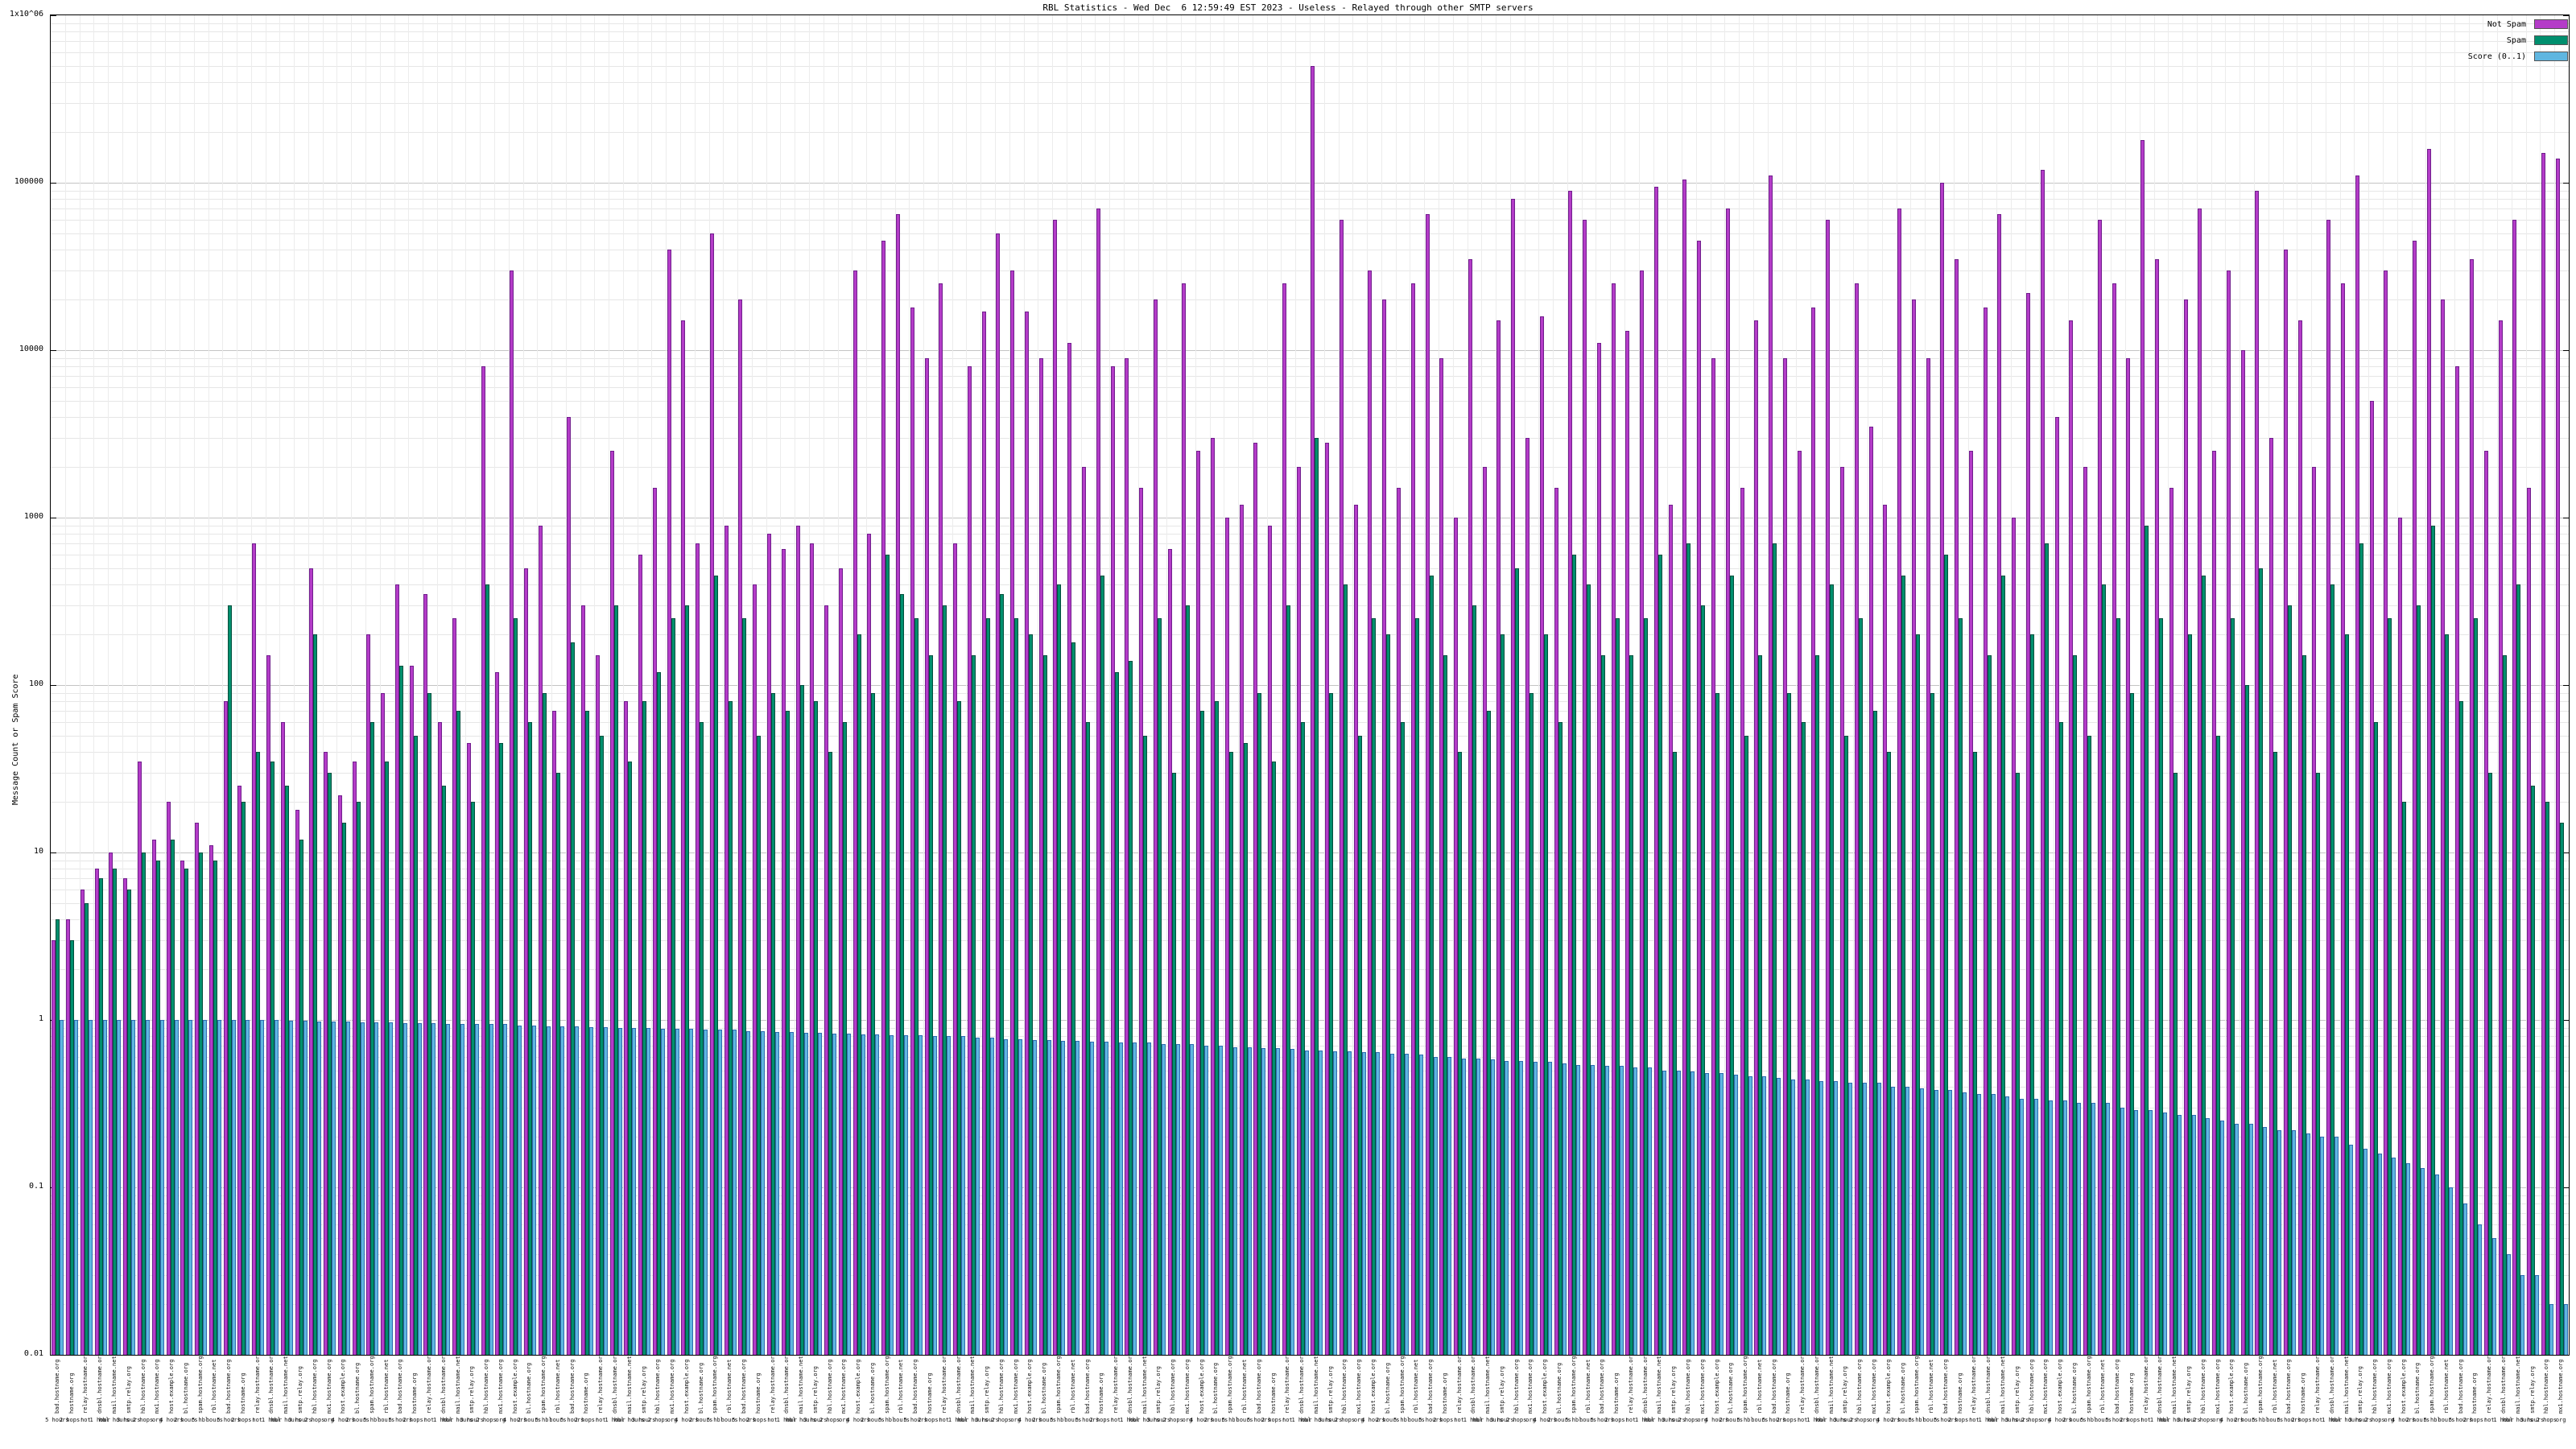 Image resolution: width=2576 pixels, height=1449 pixels. I want to click on x-tick-label: mail.hostname.net, so click(1144, 1385).